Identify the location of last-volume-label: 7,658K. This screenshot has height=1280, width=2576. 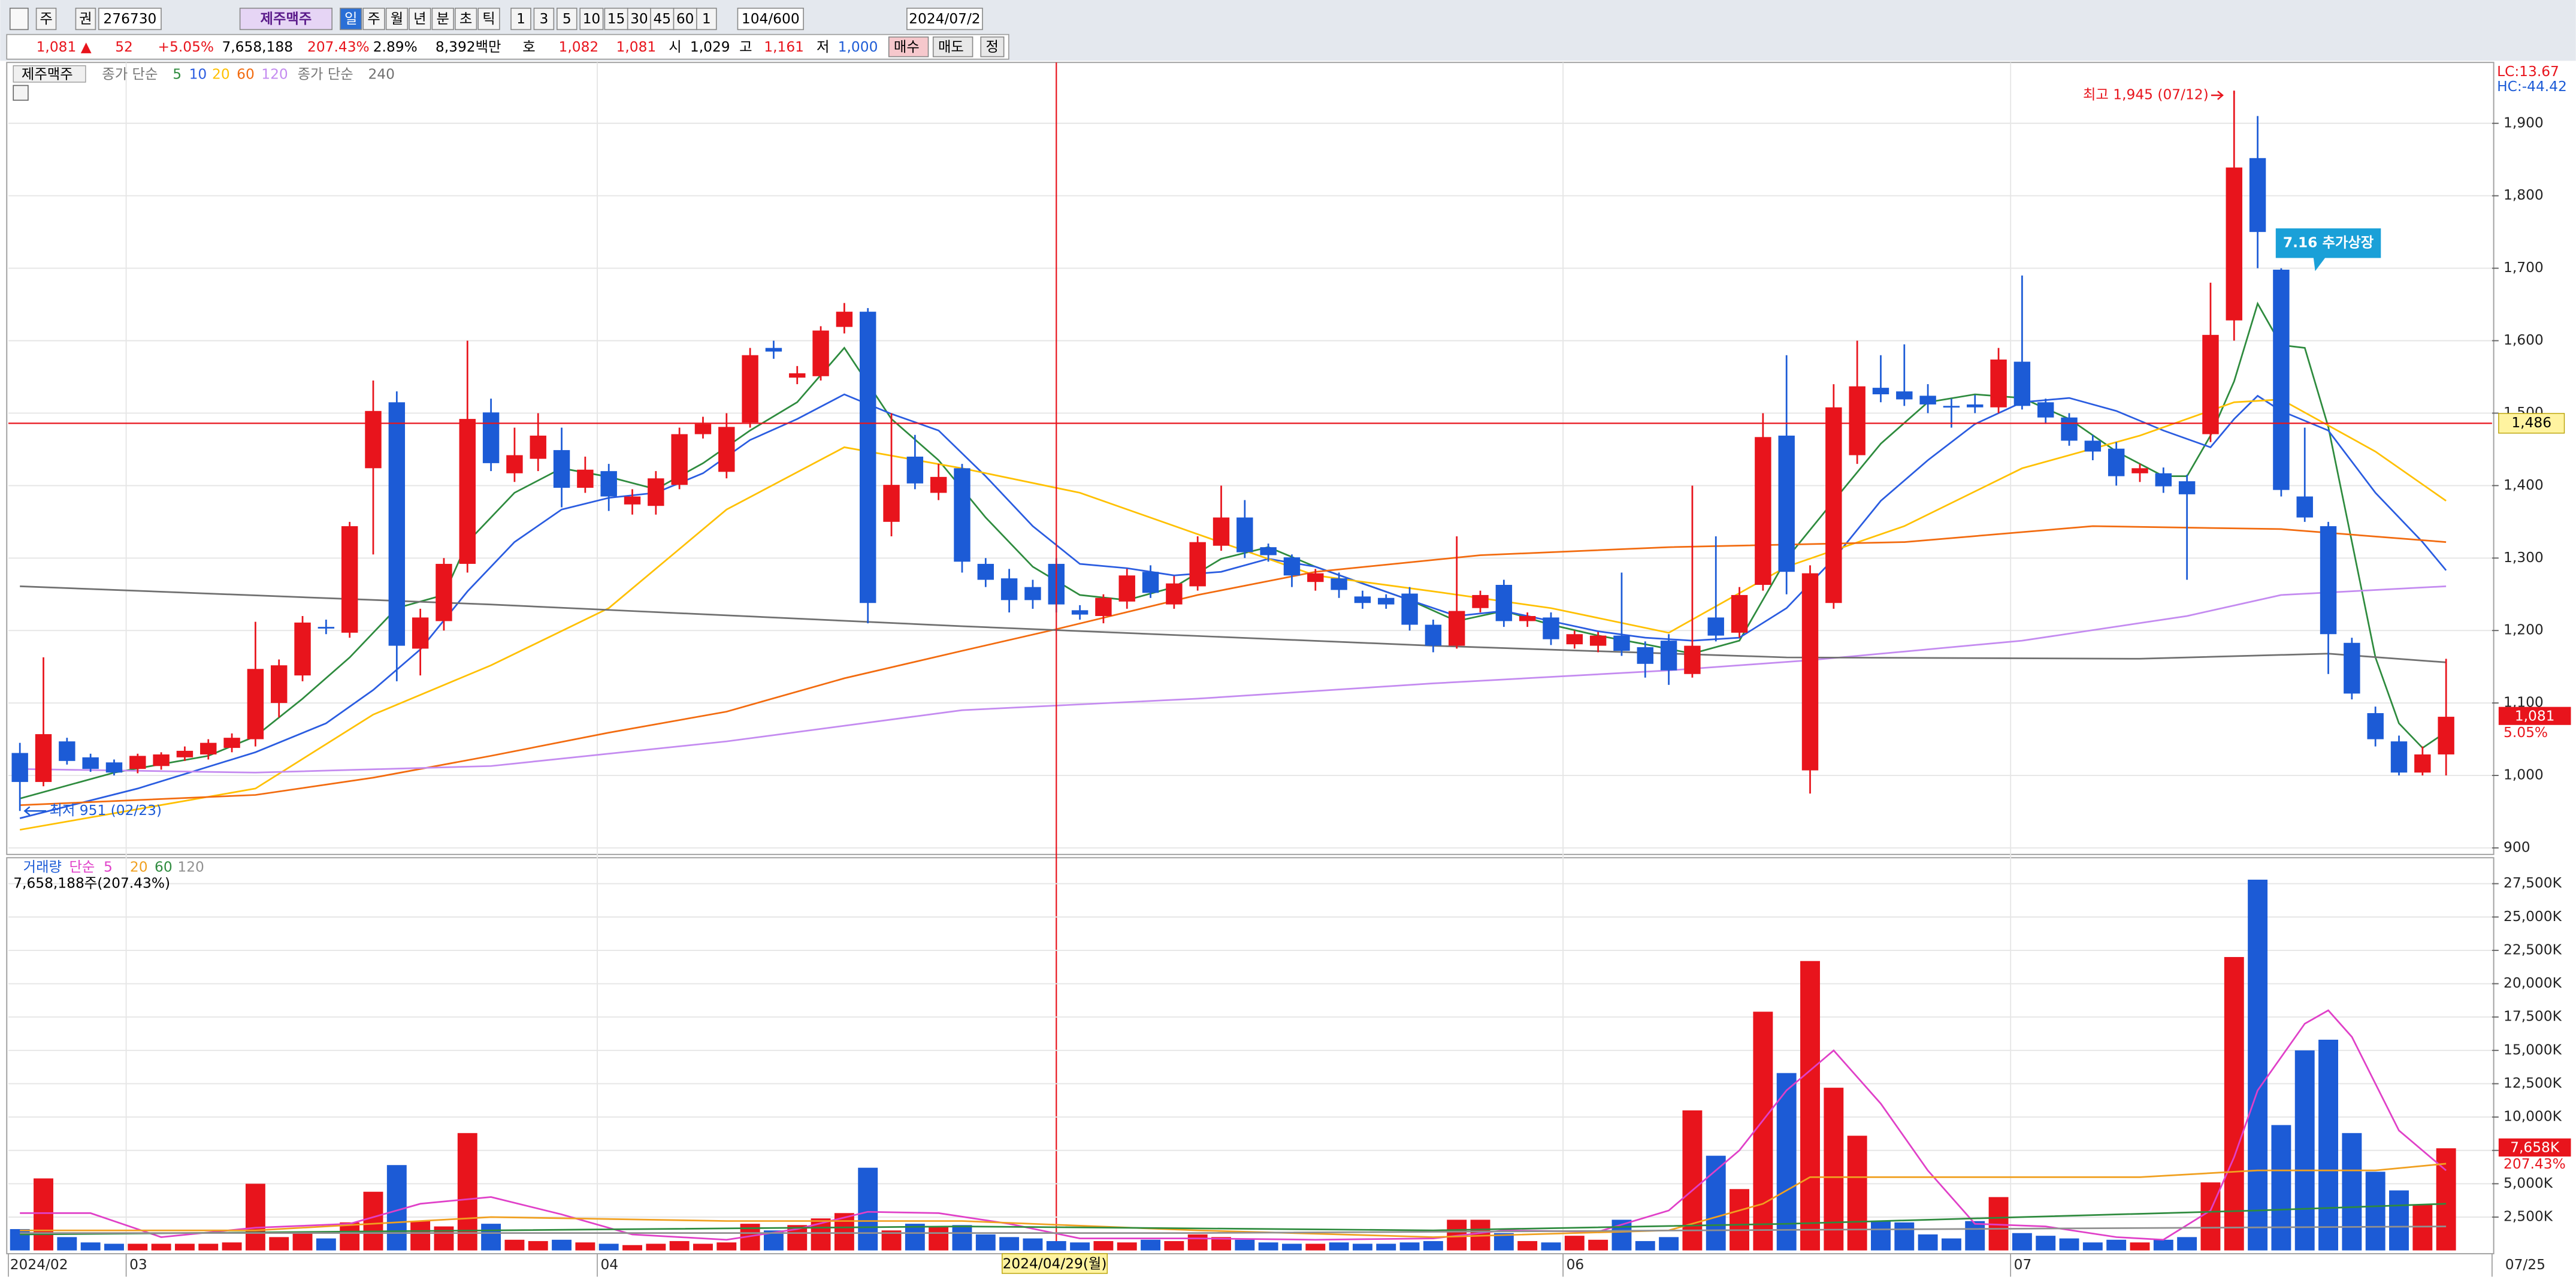
(2535, 1148).